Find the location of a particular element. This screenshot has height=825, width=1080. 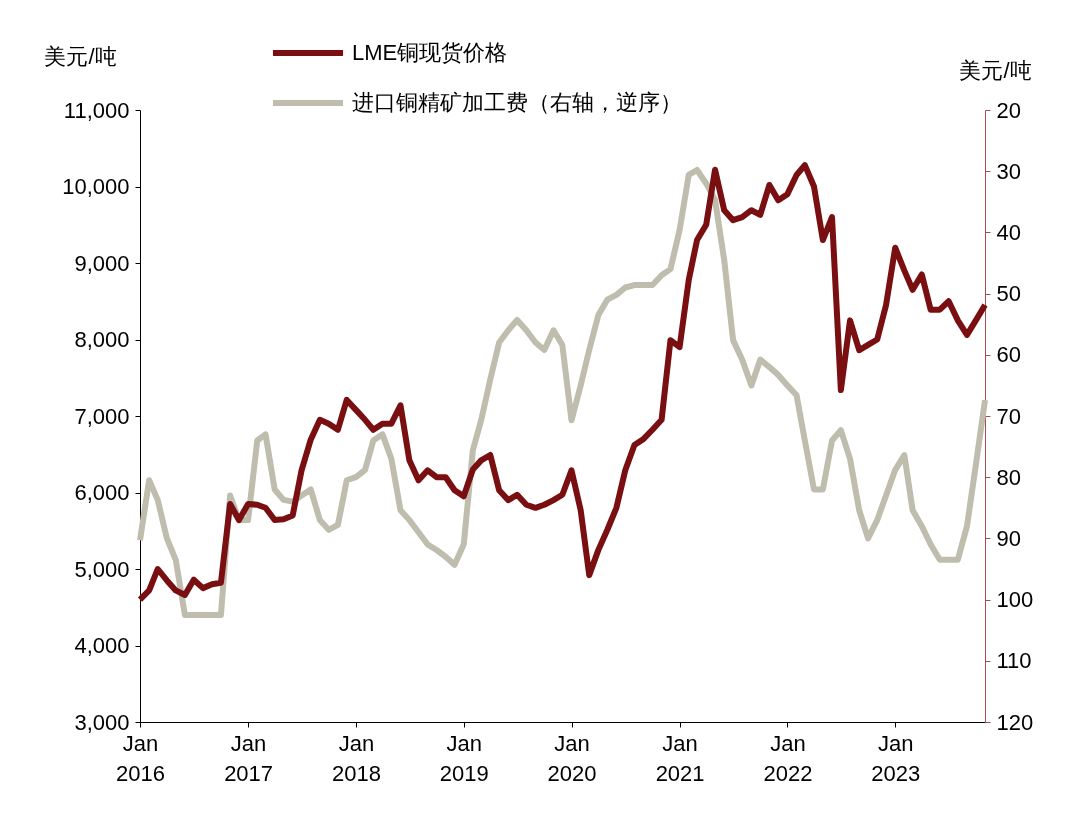

y2-tick-label: 60 is located at coordinates (1008, 355).